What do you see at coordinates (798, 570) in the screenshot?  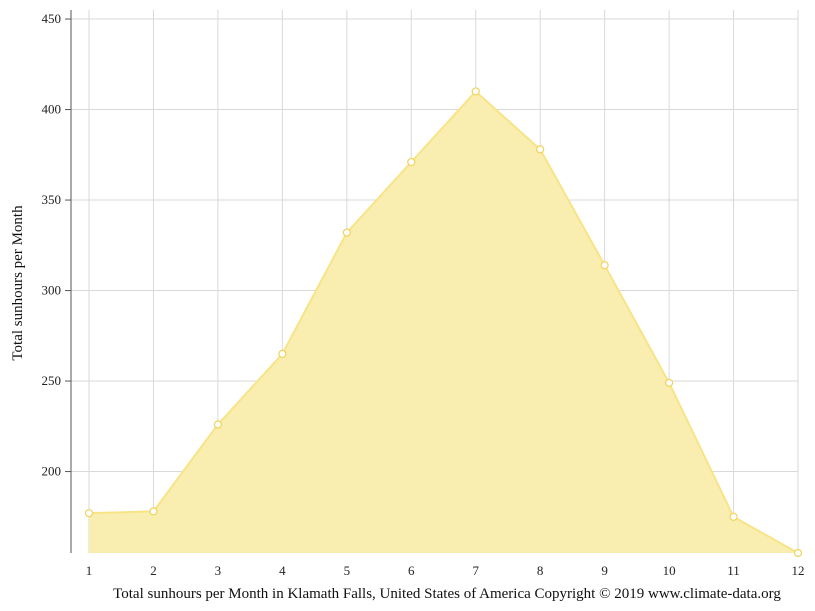 I see `x-tick-label: 12` at bounding box center [798, 570].